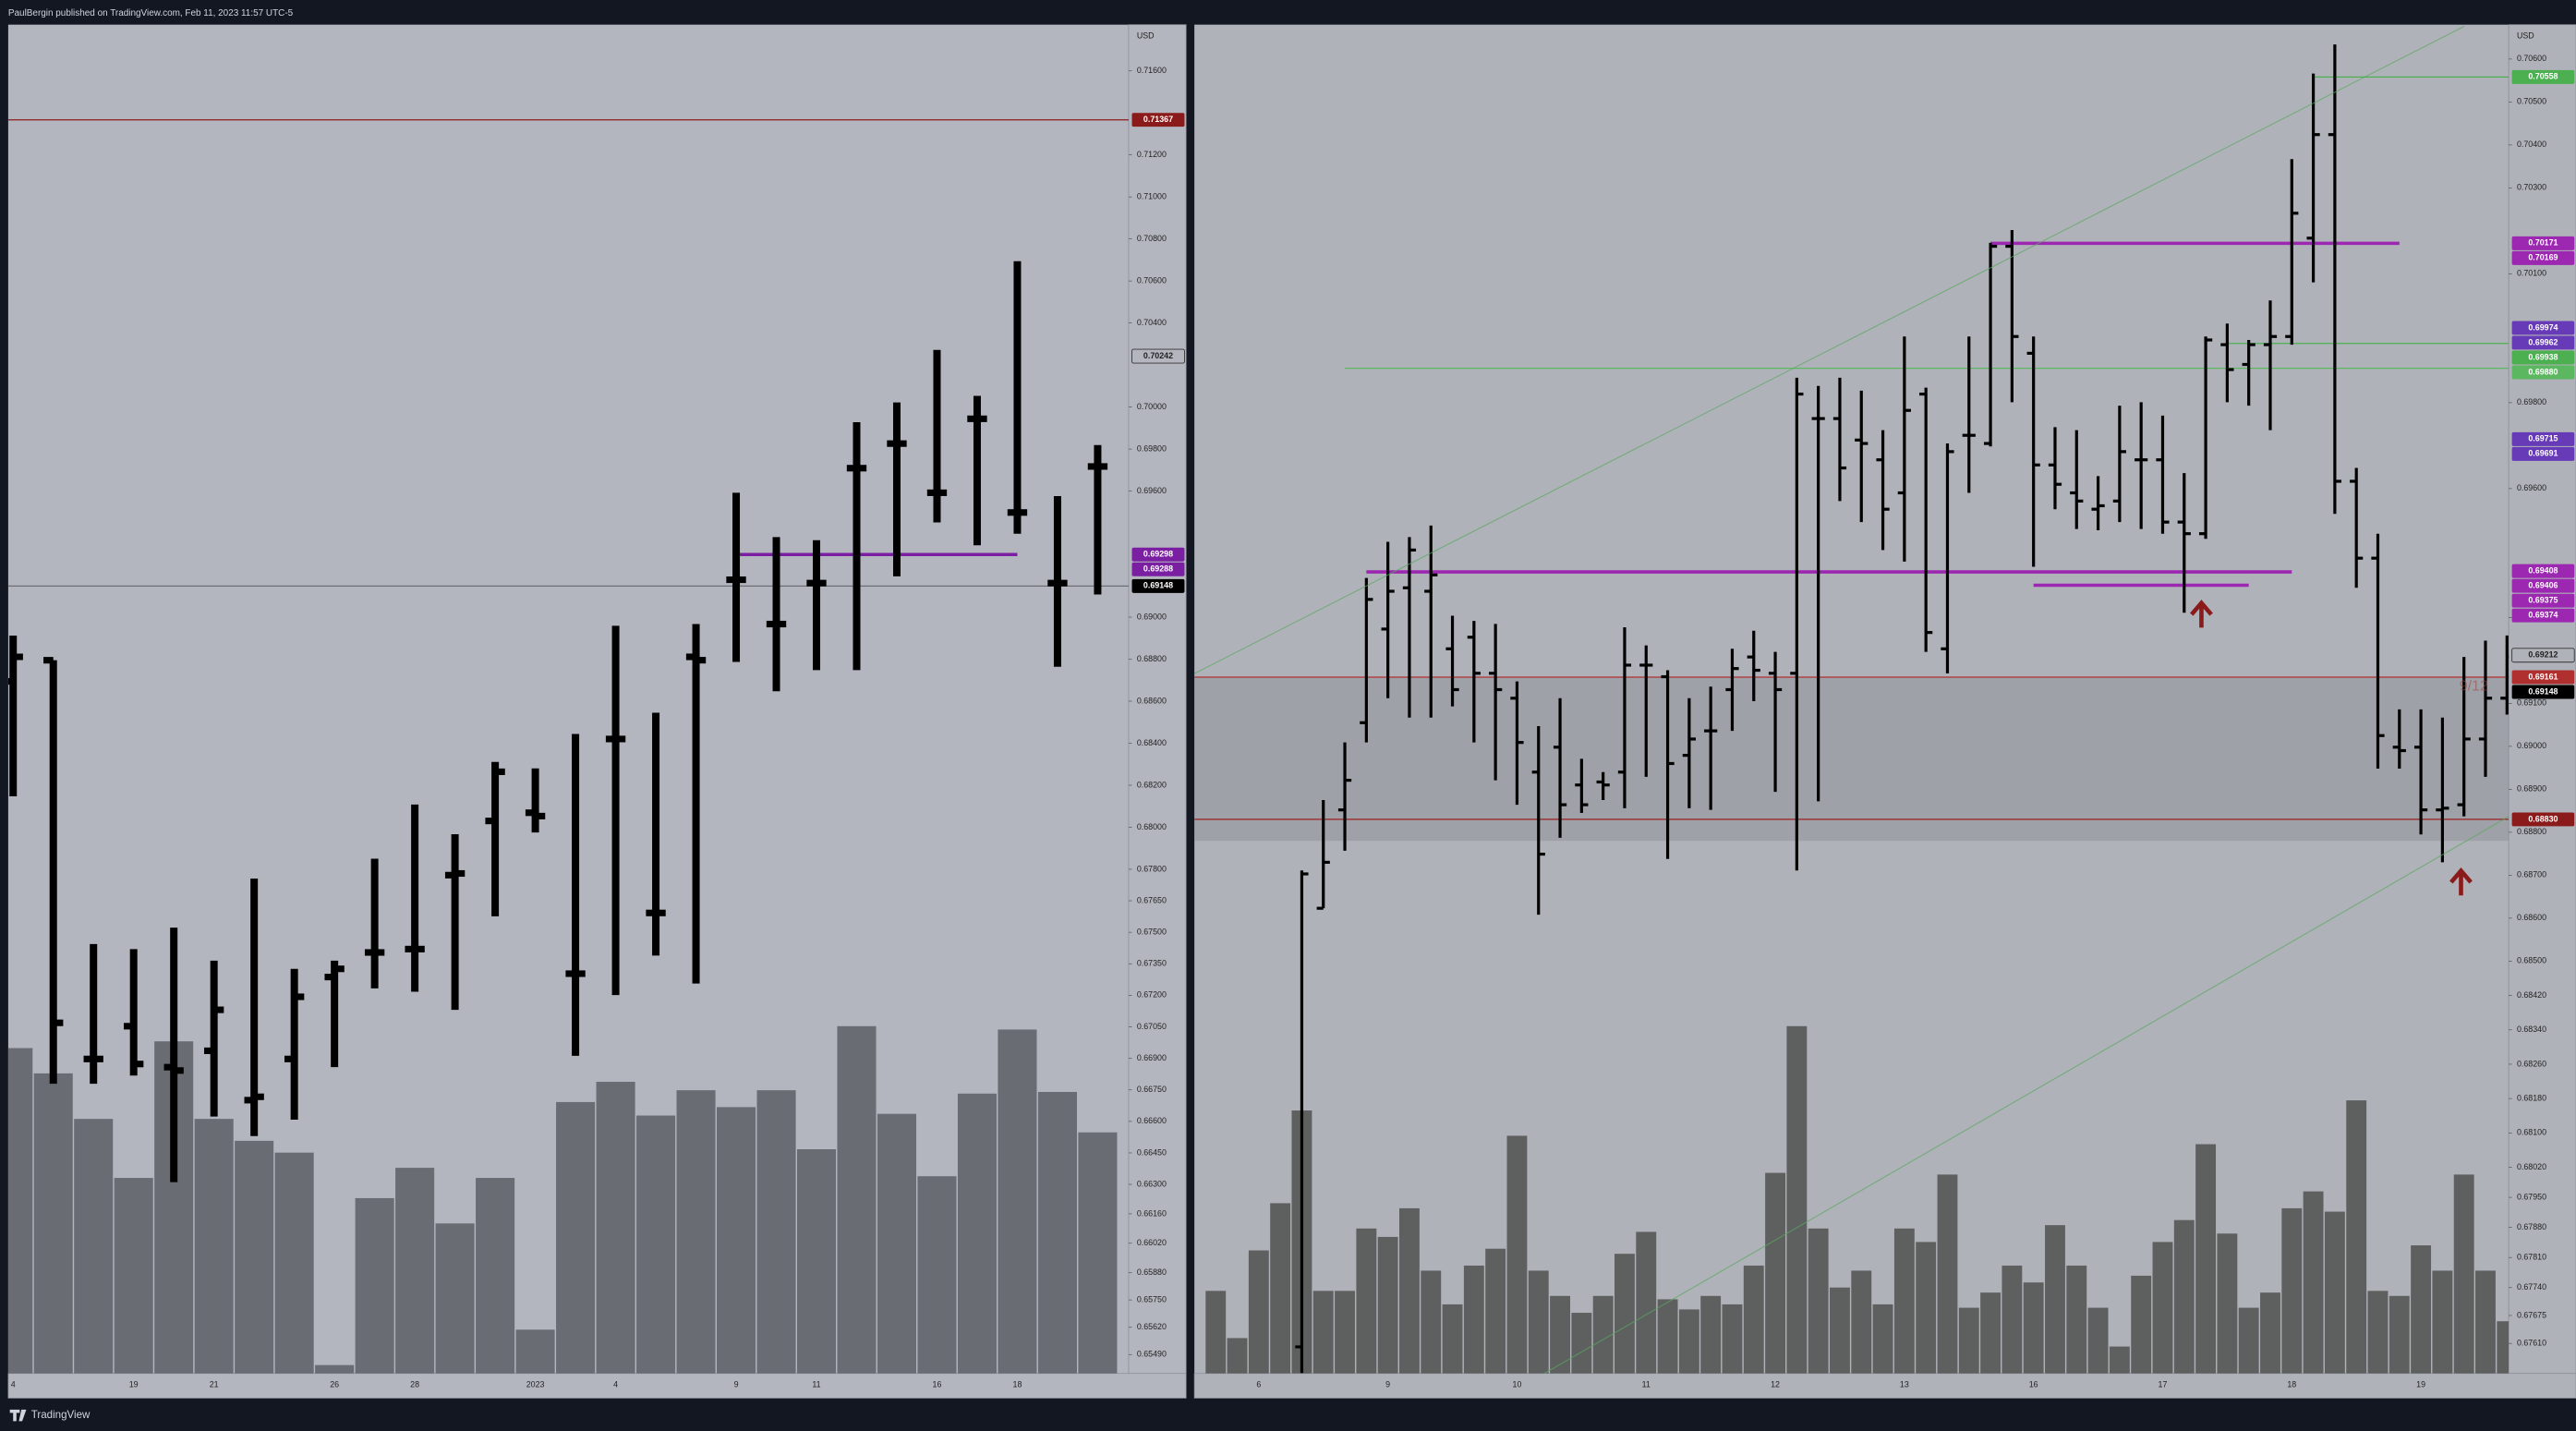  Describe the element at coordinates (1152, 963) in the screenshot. I see `y-tick-label: 0.67350` at that location.